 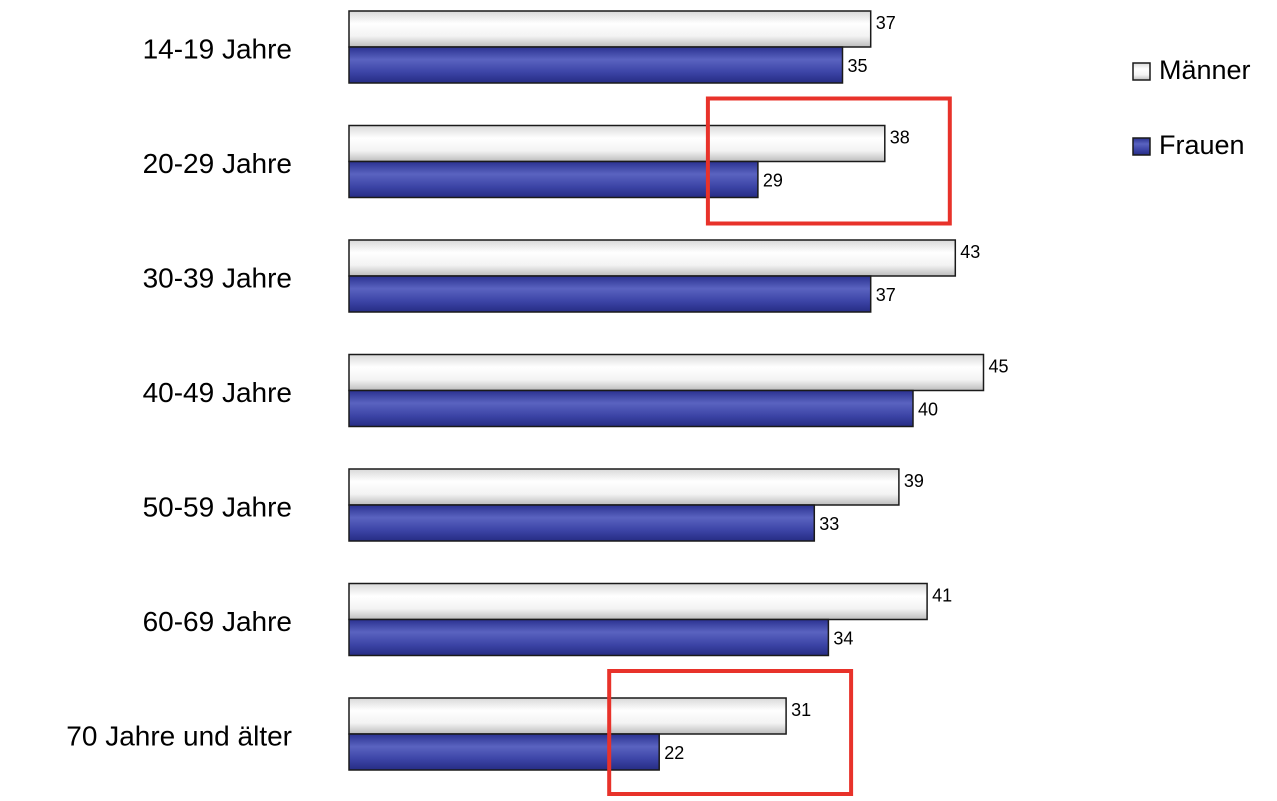 What do you see at coordinates (217, 621) in the screenshot?
I see `category-label-60-69-jahre: 60-69 Jahre` at bounding box center [217, 621].